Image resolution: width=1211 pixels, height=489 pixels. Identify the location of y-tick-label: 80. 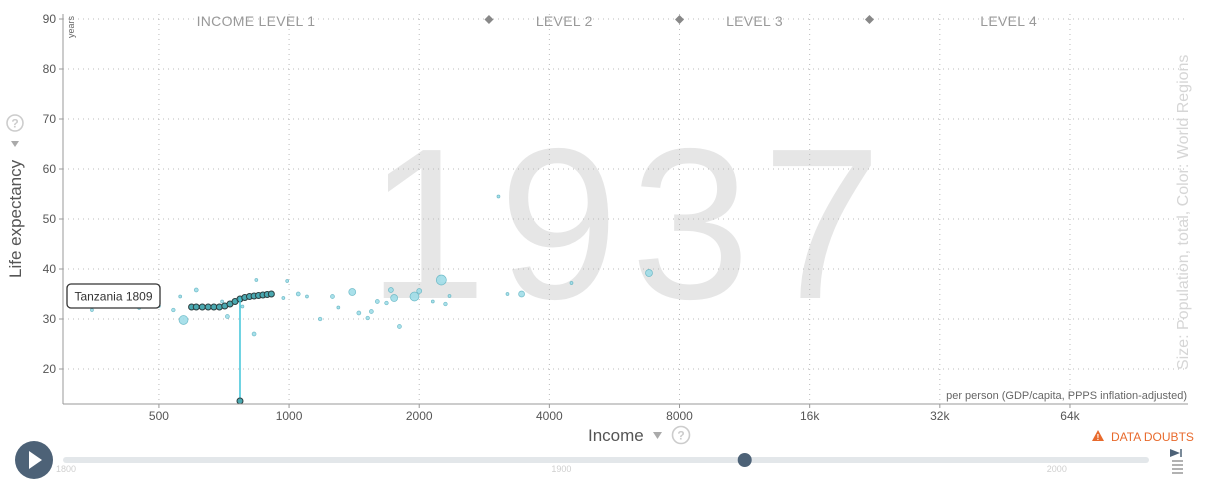
(50, 69).